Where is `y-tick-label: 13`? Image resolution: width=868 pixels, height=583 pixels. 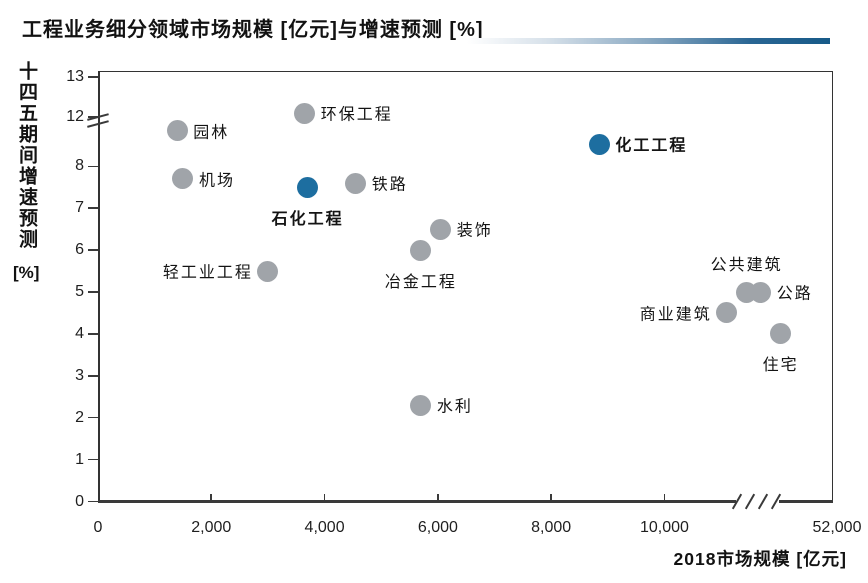
y-tick-label: 13 is located at coordinates (75, 77).